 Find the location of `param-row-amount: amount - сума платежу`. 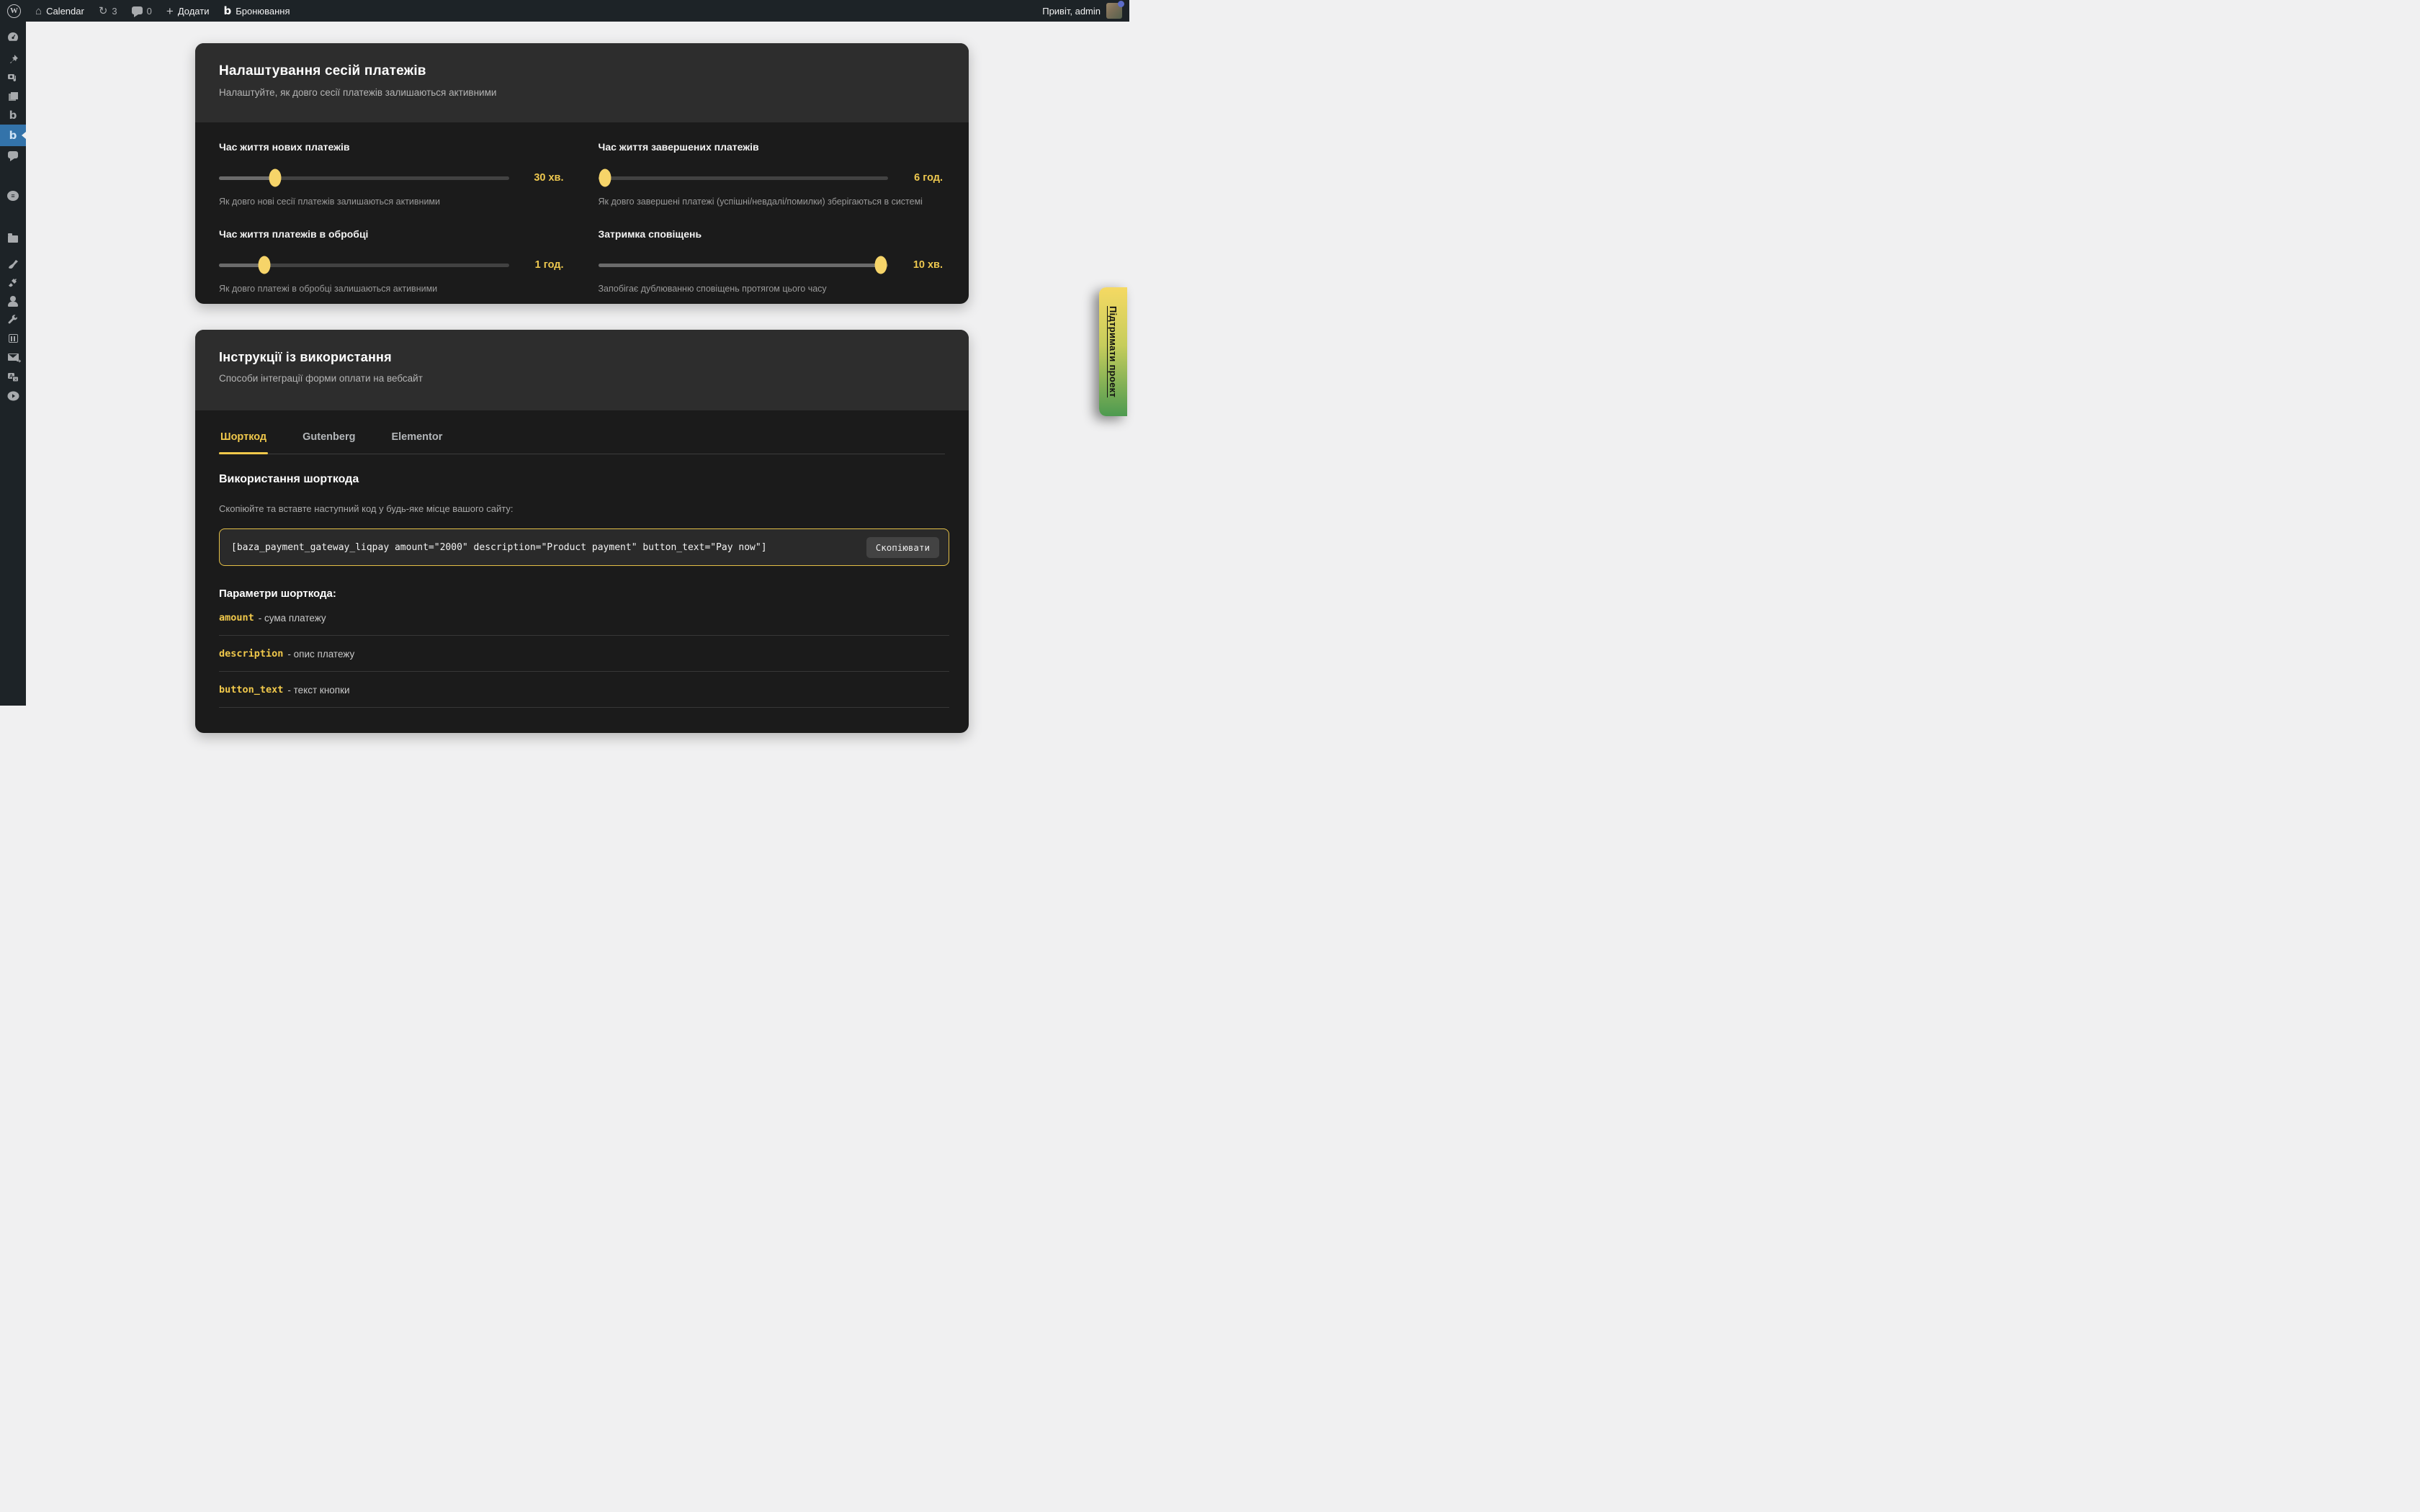

param-row-amount: amount - сума платежу is located at coordinates (584, 618).